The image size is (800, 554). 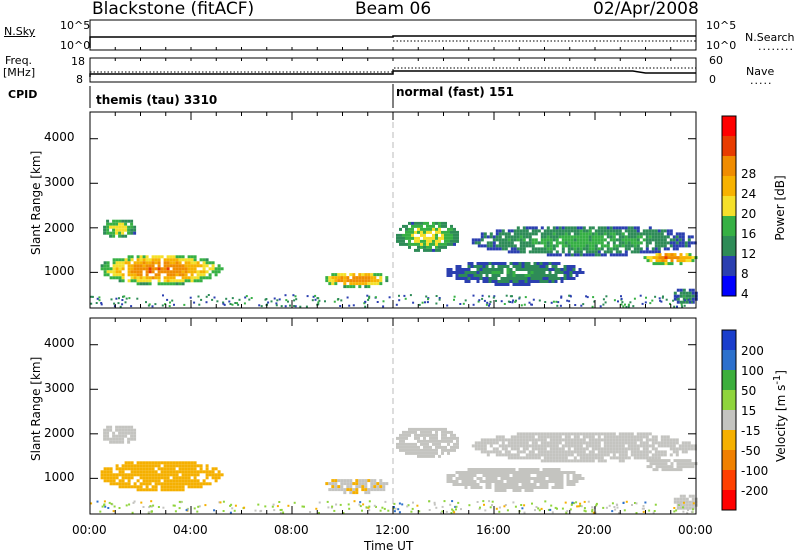 What do you see at coordinates (729, 380) in the screenshot?
I see `velocity-colorbar-swatch` at bounding box center [729, 380].